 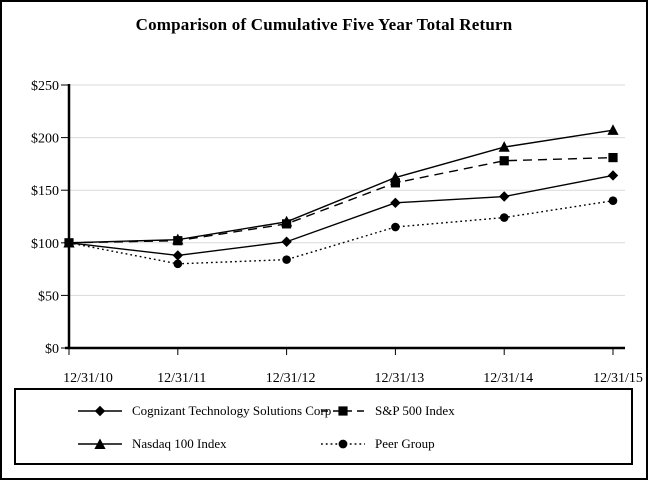 What do you see at coordinates (179, 443) in the screenshot?
I see `legend-label-nasdaq: Nasdaq 100 Index` at bounding box center [179, 443].